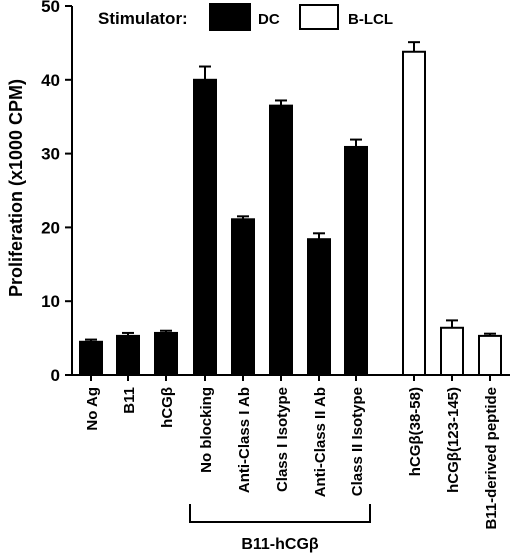  Describe the element at coordinates (50, 8) in the screenshot. I see `y-tick-label: 50` at that location.